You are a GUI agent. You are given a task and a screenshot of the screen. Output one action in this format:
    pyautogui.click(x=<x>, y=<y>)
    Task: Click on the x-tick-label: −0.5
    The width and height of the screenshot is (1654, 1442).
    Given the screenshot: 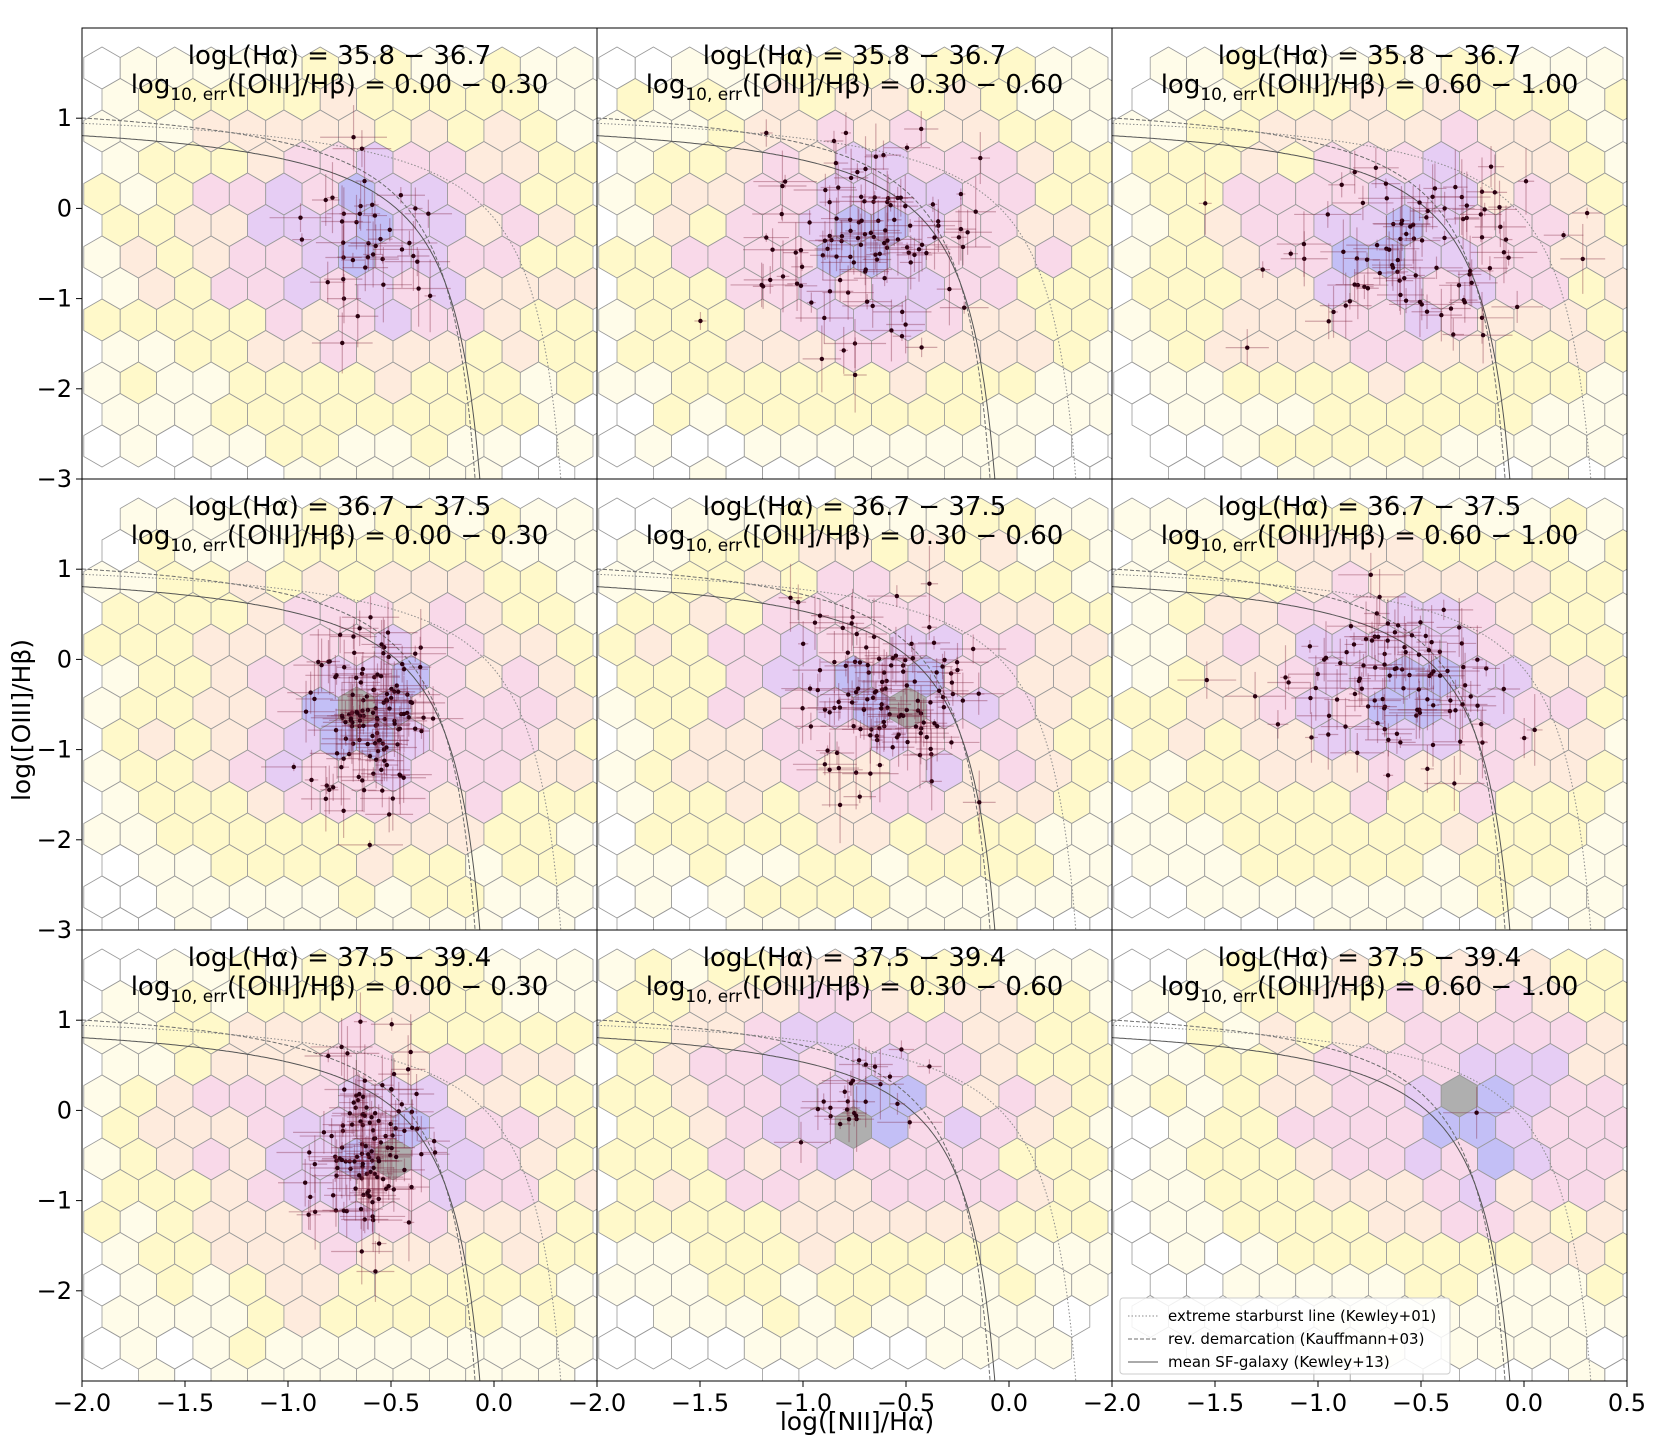 What is the action you would take?
    pyautogui.click(x=1421, y=1403)
    